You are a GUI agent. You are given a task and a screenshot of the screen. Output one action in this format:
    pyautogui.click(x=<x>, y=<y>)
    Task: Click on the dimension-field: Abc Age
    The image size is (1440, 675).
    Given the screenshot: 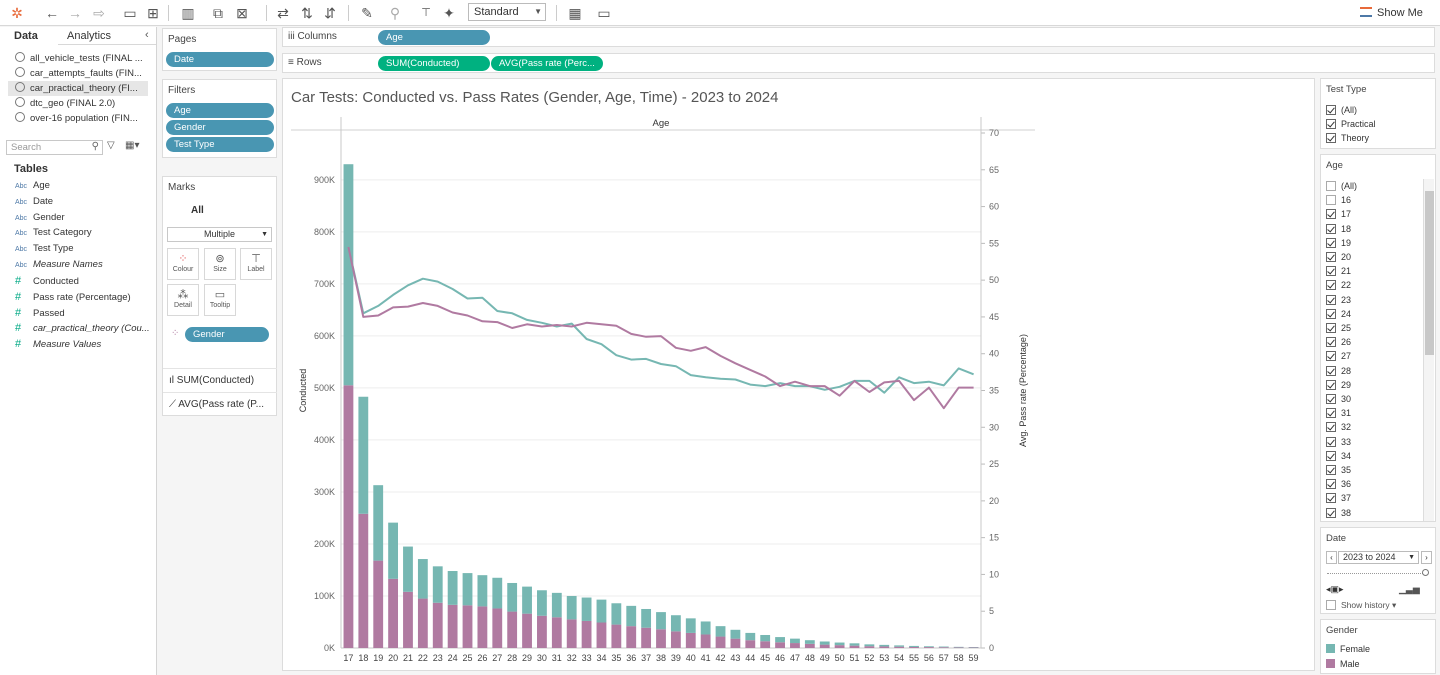 What is the action you would take?
    pyautogui.click(x=85, y=186)
    